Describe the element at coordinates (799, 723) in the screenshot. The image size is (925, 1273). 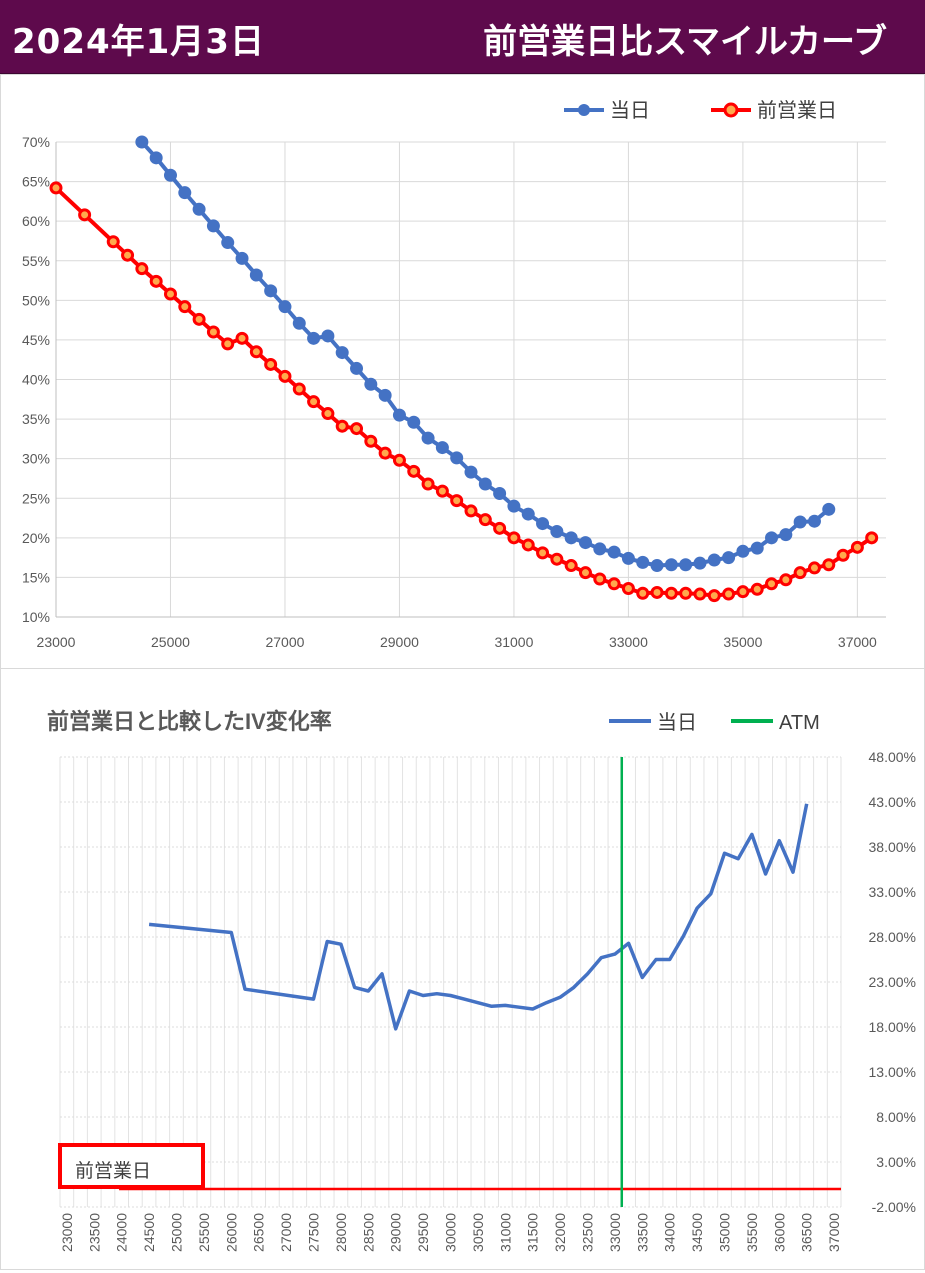
I see `legend-atm-label: ATM` at that location.